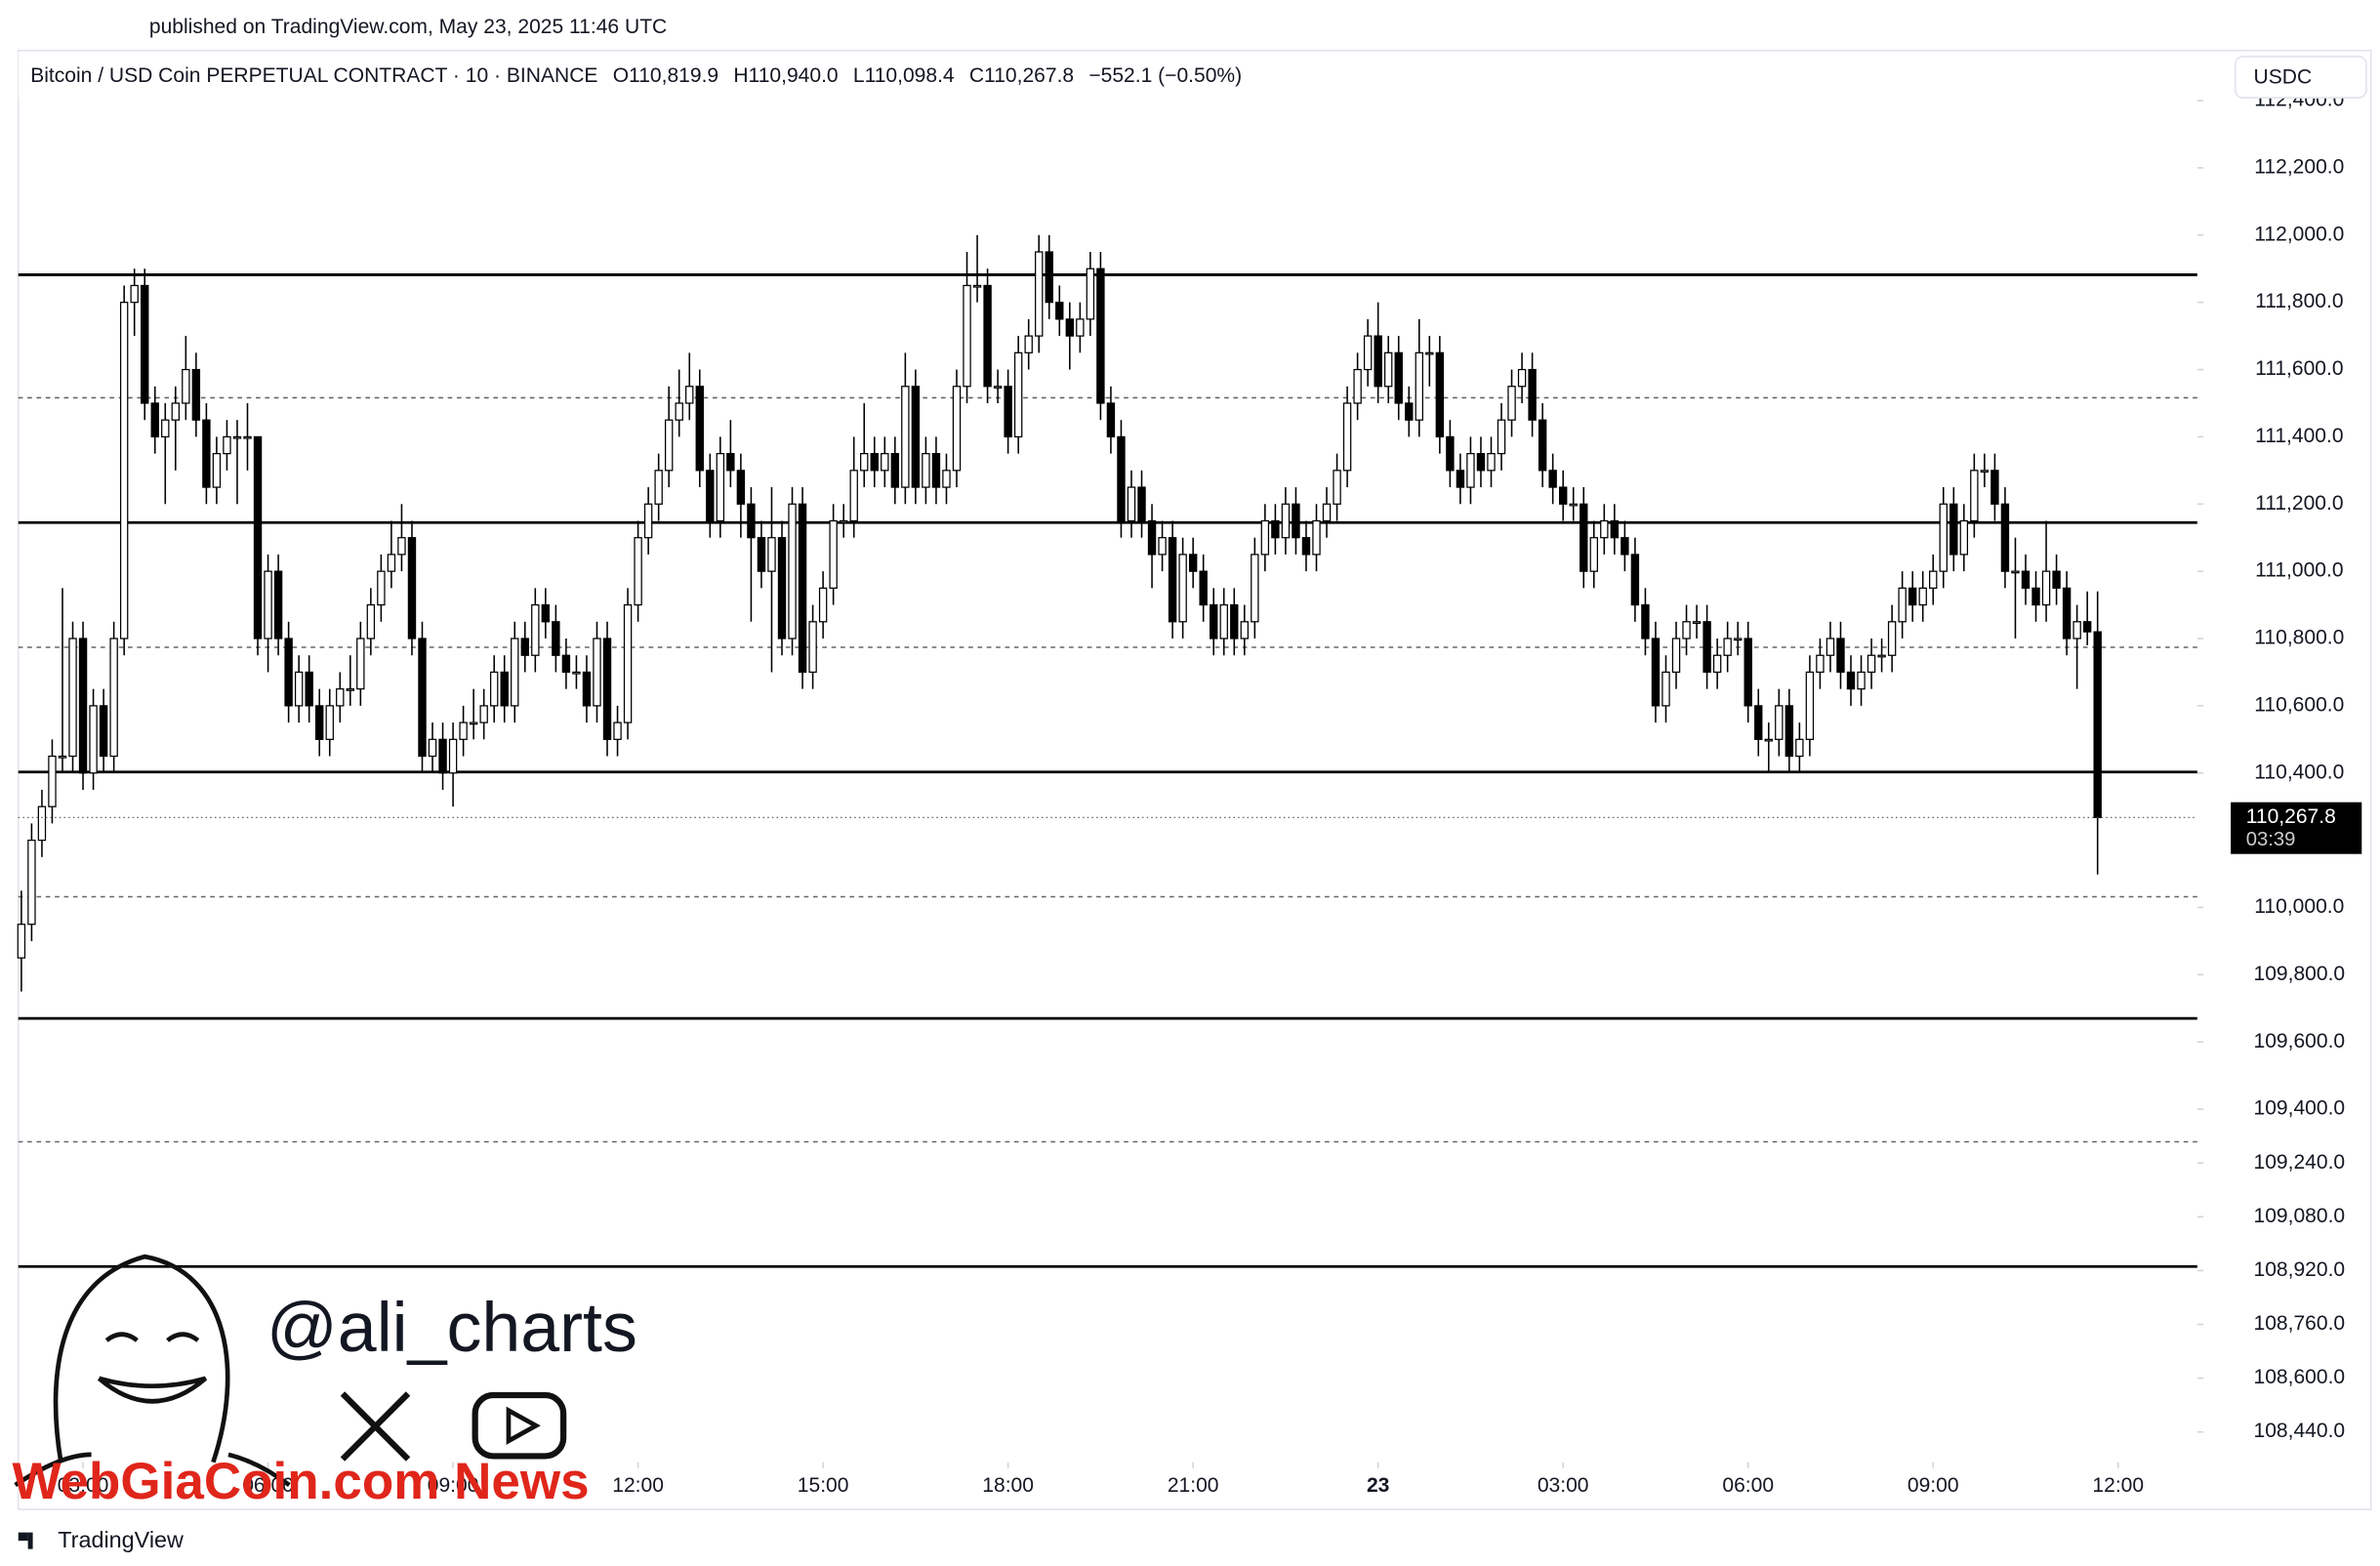  I want to click on y-tick-label: 110,800.0, so click(2299, 638).